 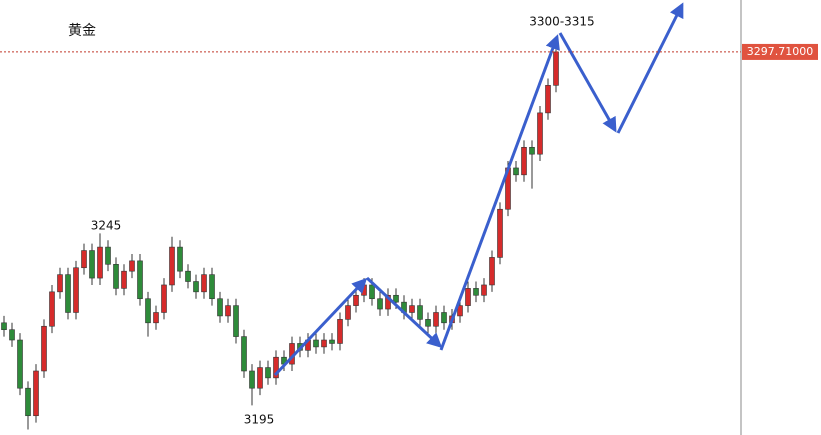 What do you see at coordinates (106, 226) in the screenshot?
I see `annotation: 3245` at bounding box center [106, 226].